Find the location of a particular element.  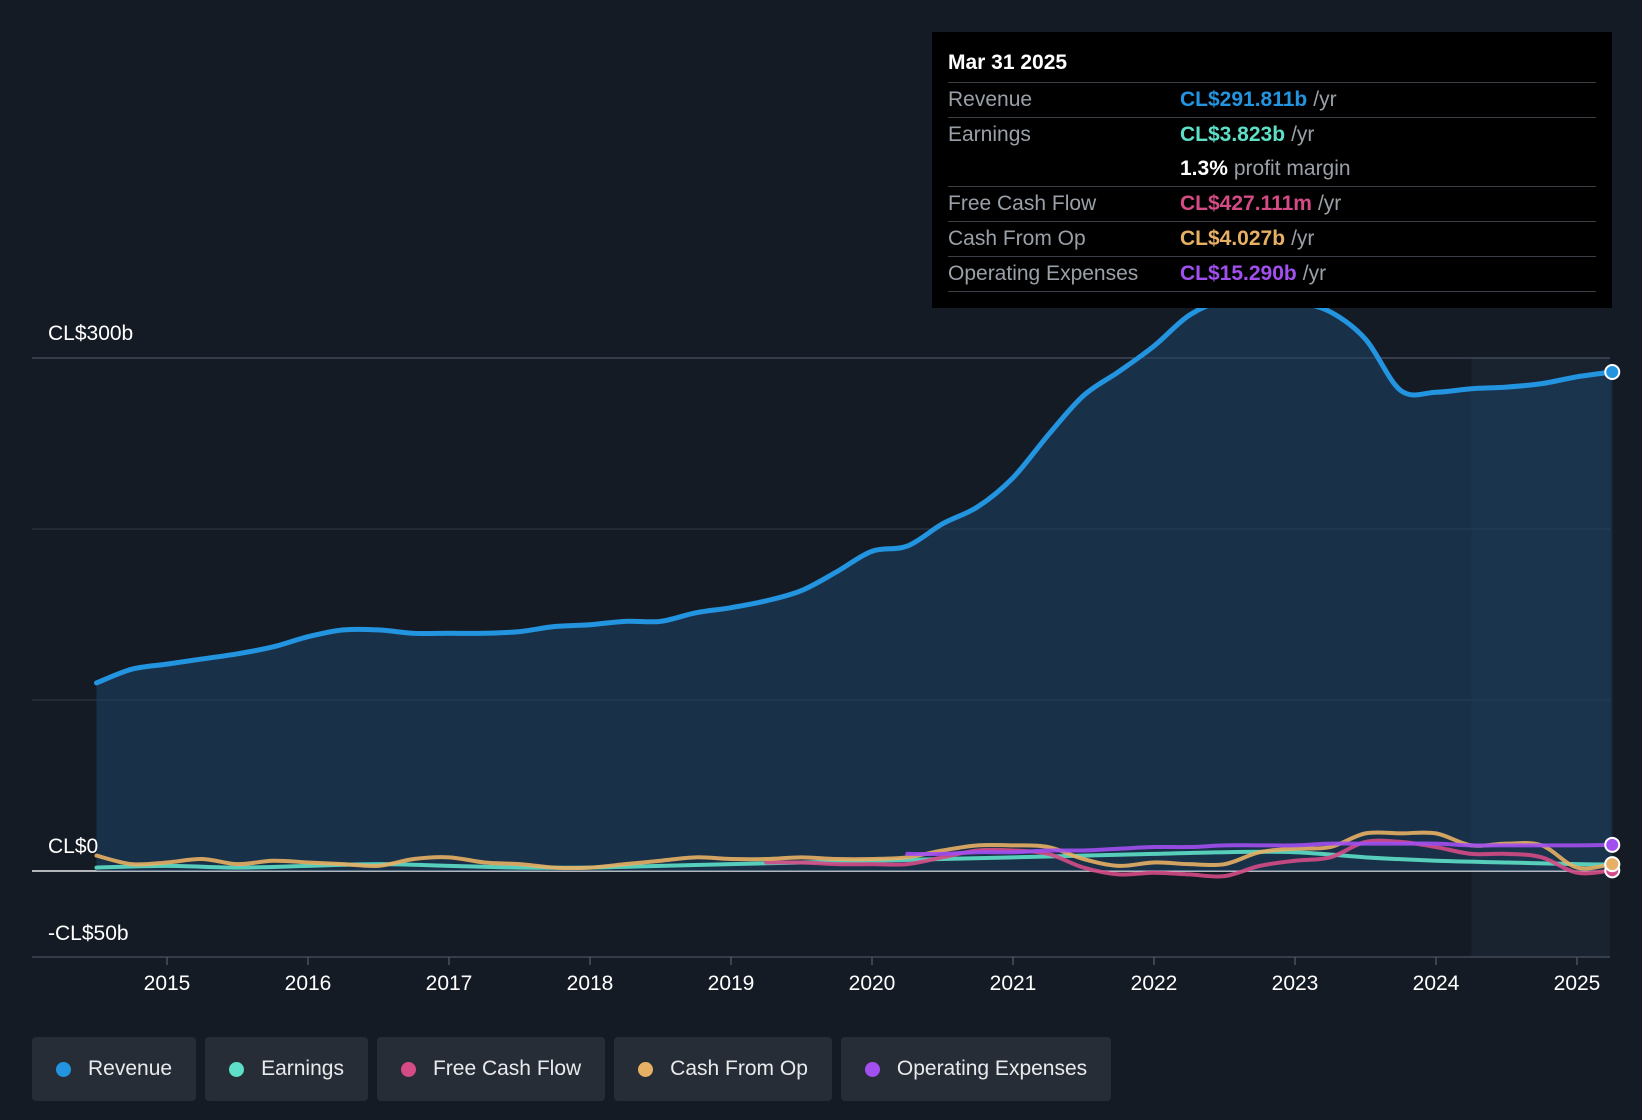

x-tick-label: 2017 is located at coordinates (449, 983).